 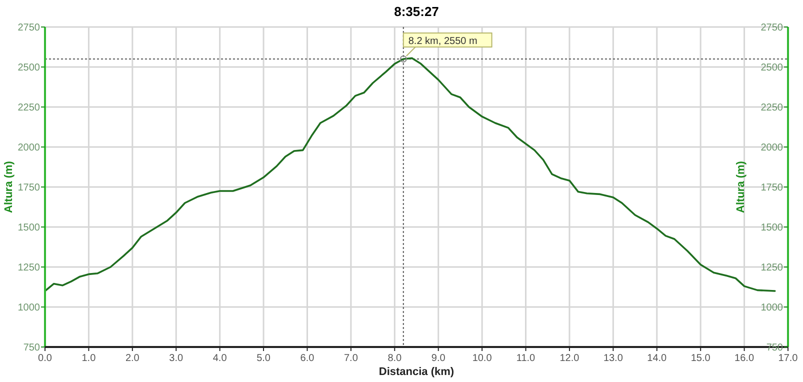 I want to click on annotation: 8.2 km, 2550 m, so click(x=443, y=41).